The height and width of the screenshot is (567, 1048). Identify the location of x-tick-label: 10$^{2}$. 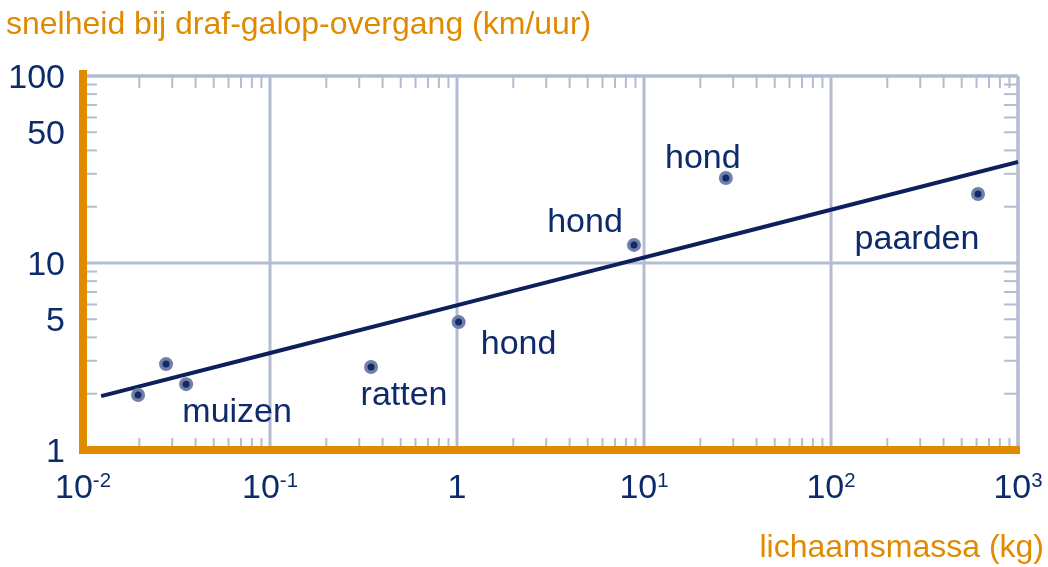
(831, 486).